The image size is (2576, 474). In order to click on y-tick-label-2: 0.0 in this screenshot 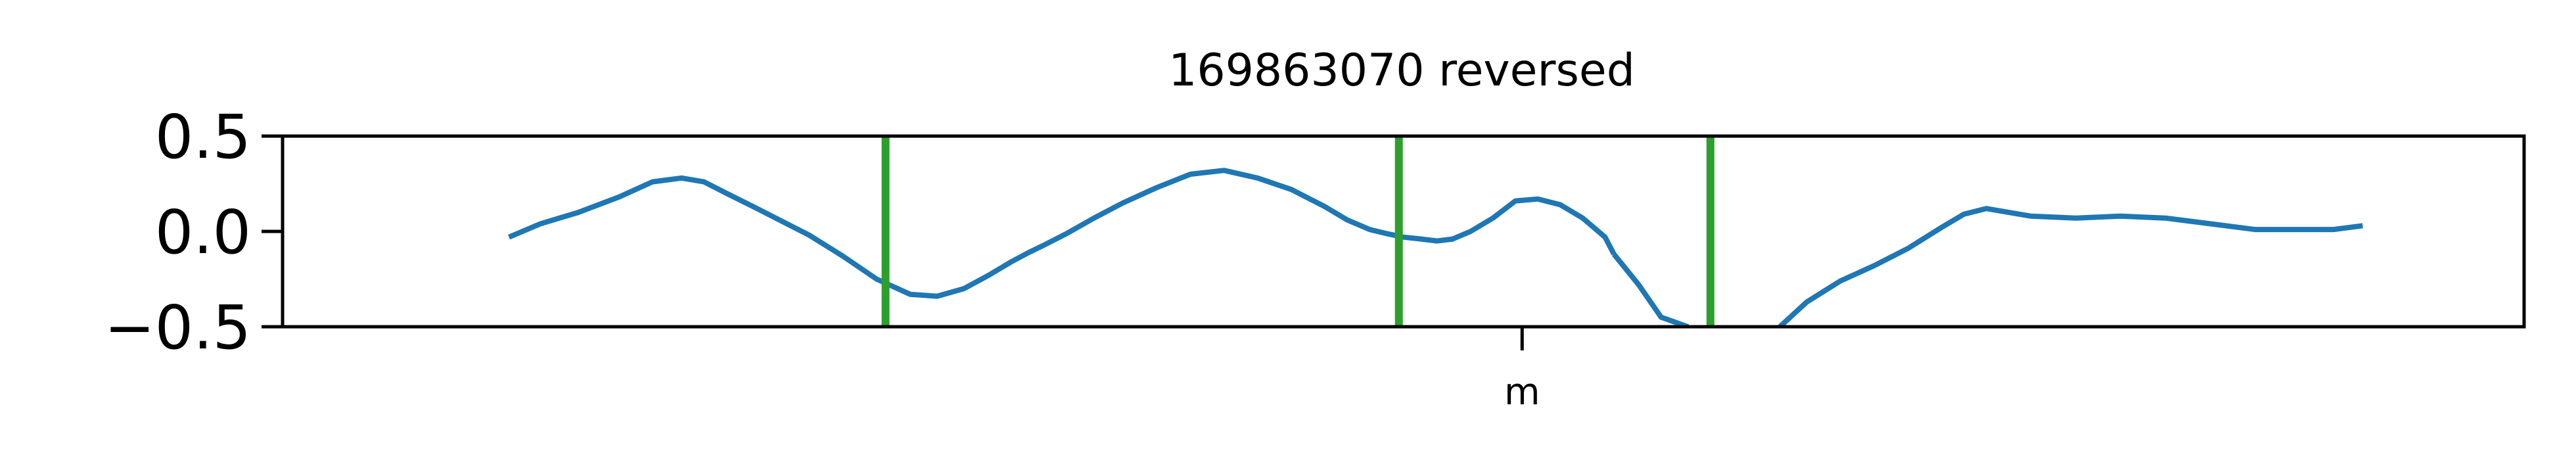, I will do `click(203, 233)`.